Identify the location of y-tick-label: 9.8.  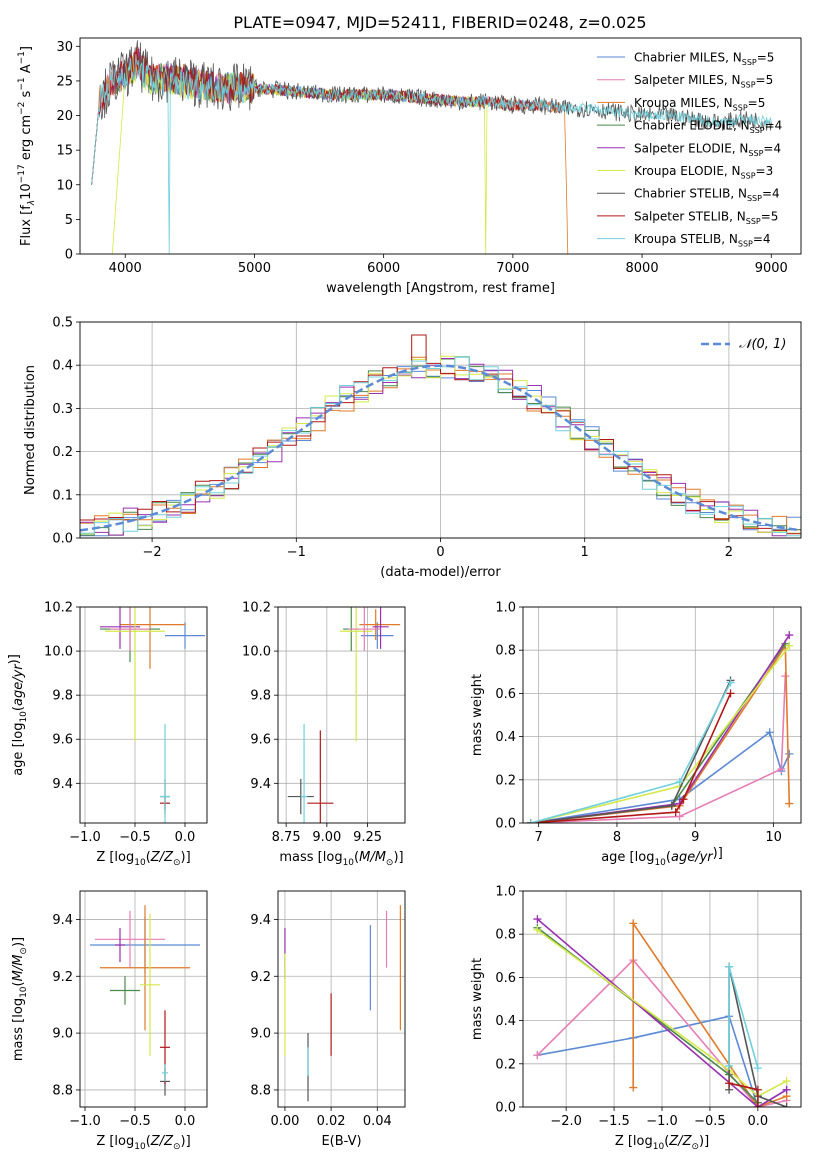
(260, 696).